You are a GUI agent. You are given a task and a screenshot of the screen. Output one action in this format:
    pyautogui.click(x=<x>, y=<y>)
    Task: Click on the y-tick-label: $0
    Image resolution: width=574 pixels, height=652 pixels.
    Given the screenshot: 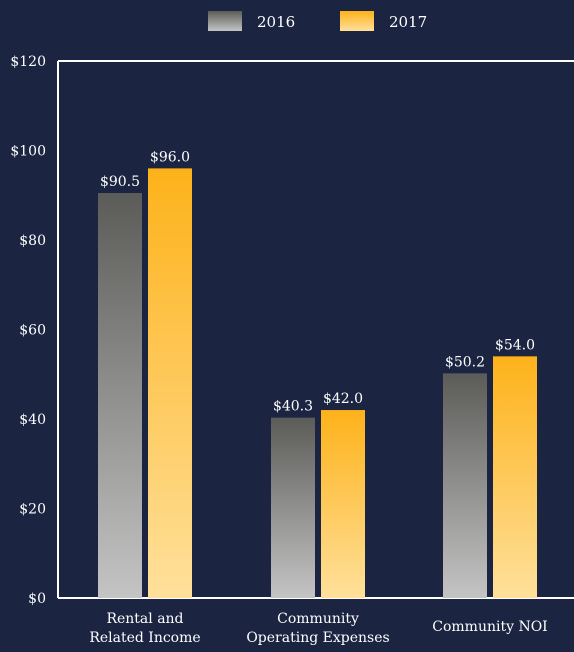 What is the action you would take?
    pyautogui.click(x=37, y=599)
    